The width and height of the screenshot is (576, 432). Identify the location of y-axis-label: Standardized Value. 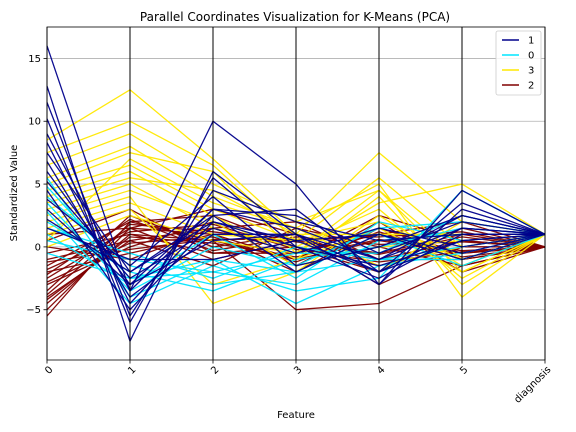
(14, 193).